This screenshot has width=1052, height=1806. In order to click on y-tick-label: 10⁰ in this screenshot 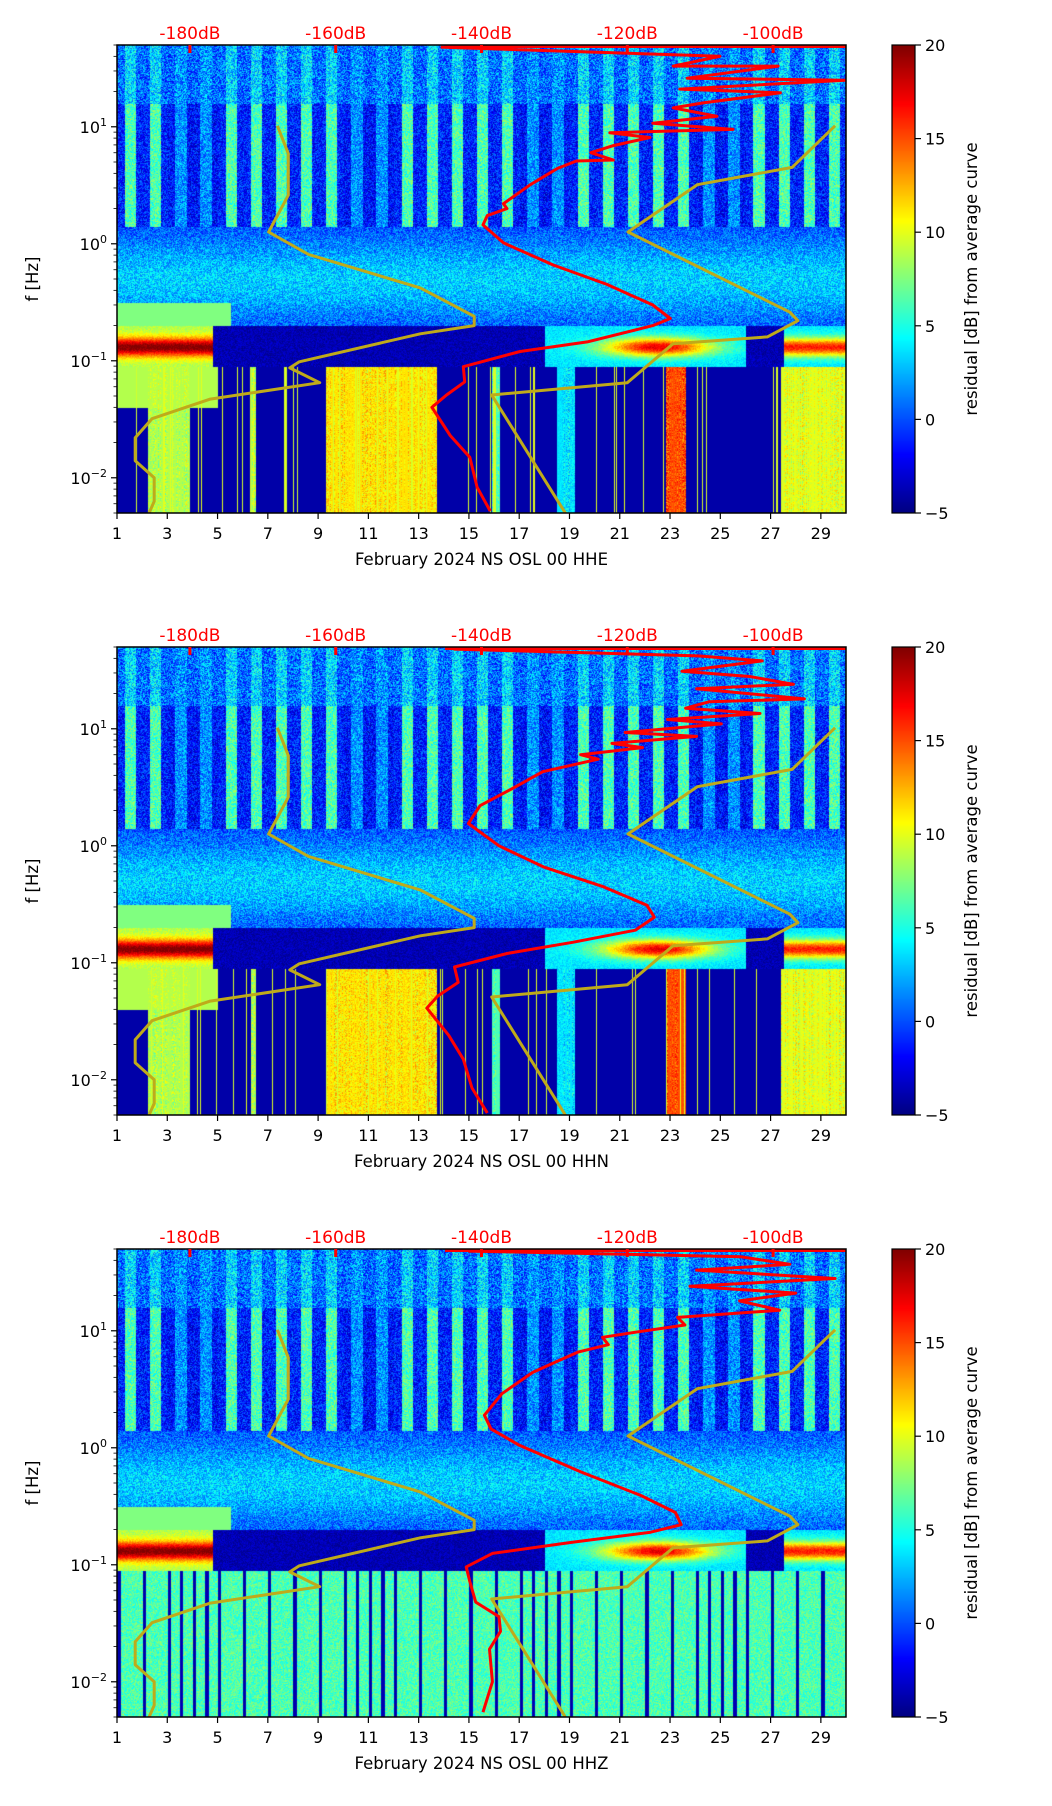, I will do `click(93, 243)`.